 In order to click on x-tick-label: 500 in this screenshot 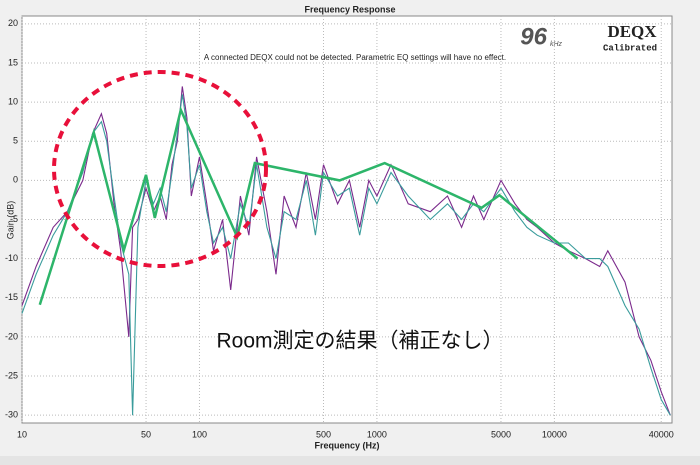, I will do `click(323, 434)`.